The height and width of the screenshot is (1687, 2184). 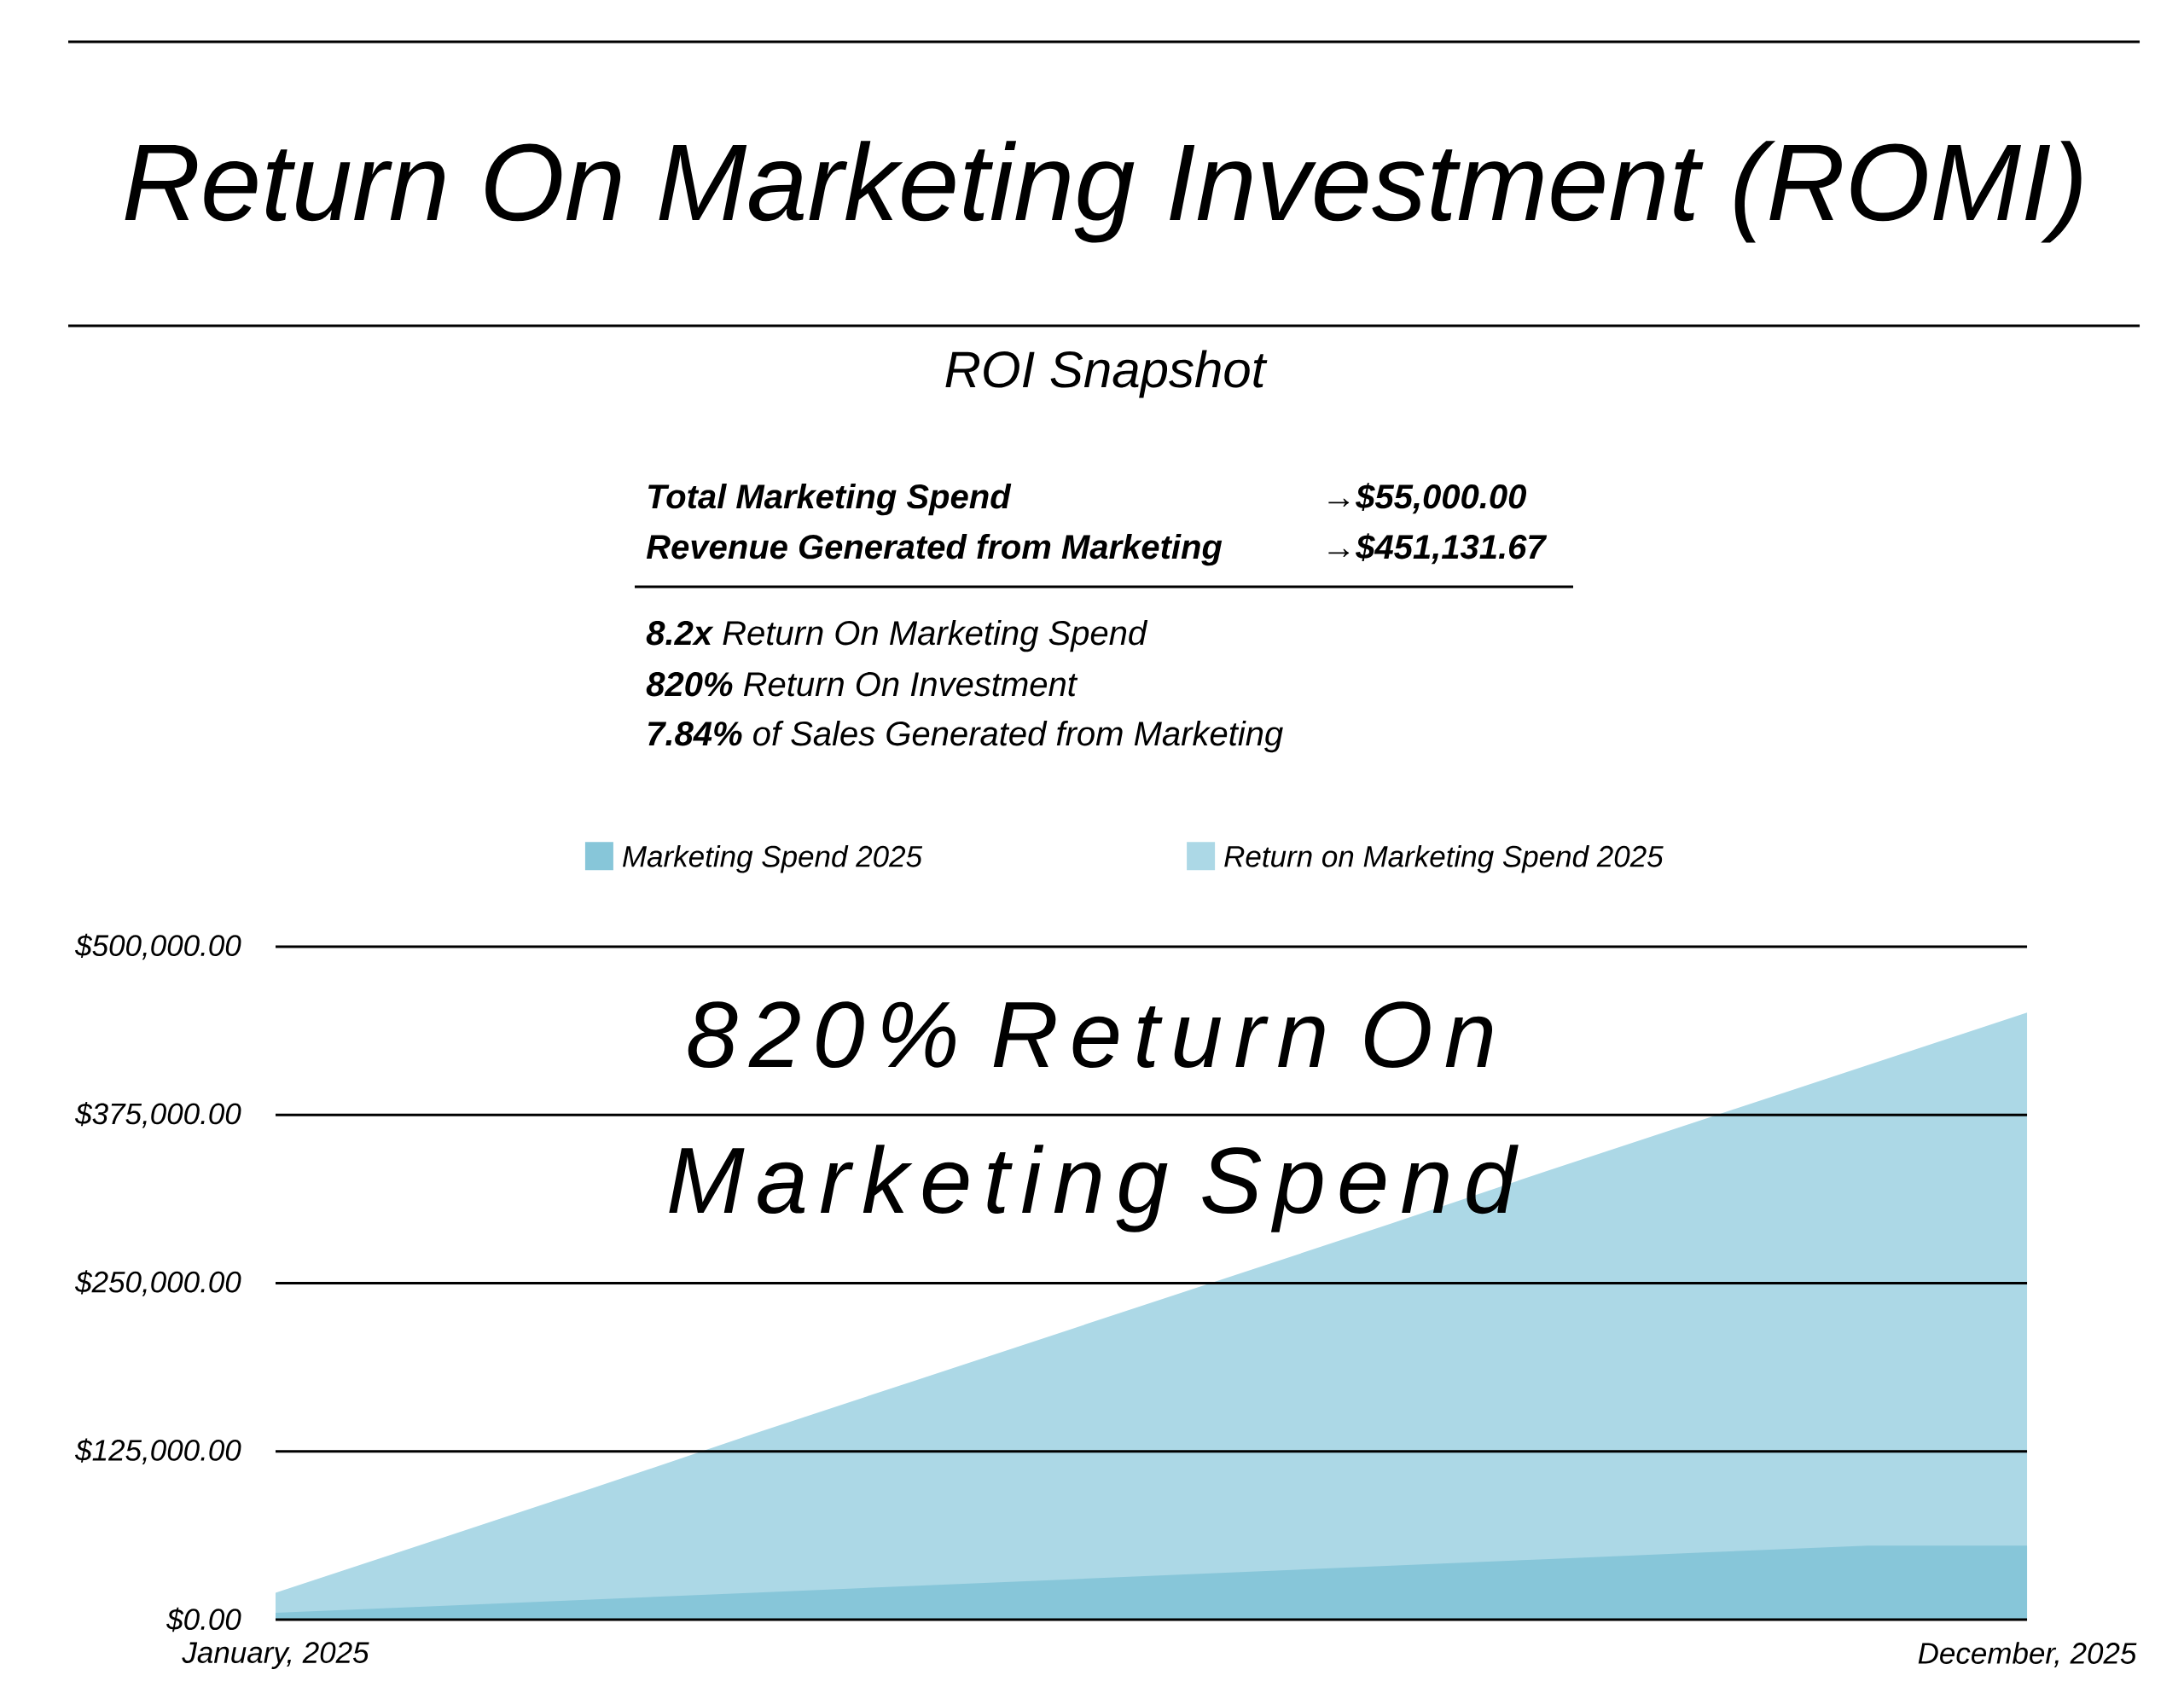 I want to click on y-tick-label: $250,000.00, so click(x=157, y=1283).